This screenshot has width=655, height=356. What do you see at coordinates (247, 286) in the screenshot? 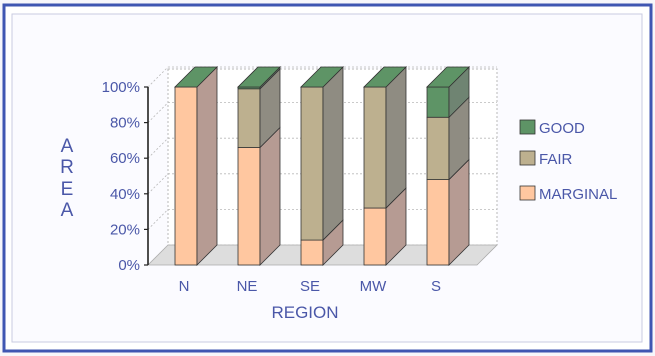
I see `x-tick-label: NE` at bounding box center [247, 286].